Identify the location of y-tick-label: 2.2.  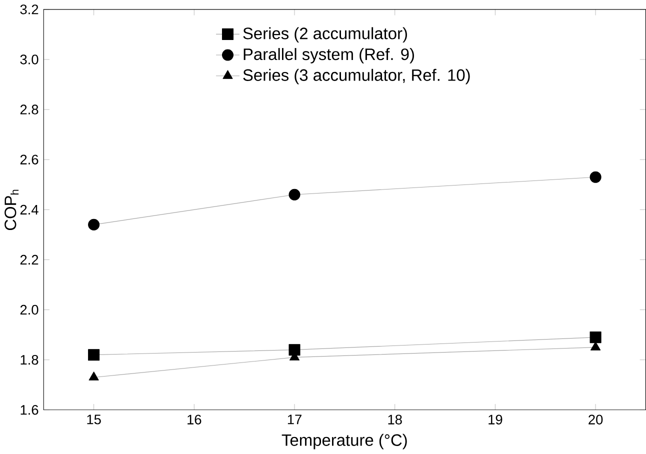
(29, 260).